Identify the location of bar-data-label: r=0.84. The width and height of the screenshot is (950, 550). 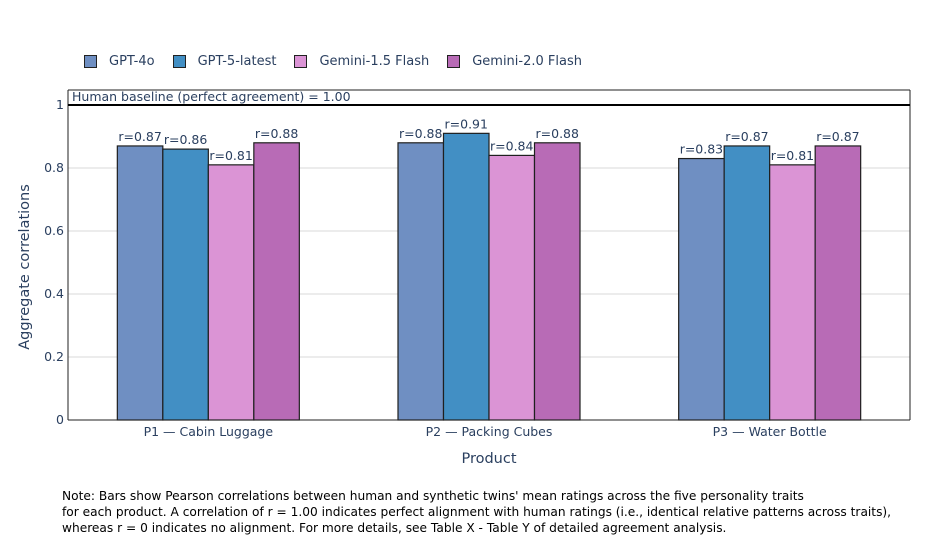
(511, 145).